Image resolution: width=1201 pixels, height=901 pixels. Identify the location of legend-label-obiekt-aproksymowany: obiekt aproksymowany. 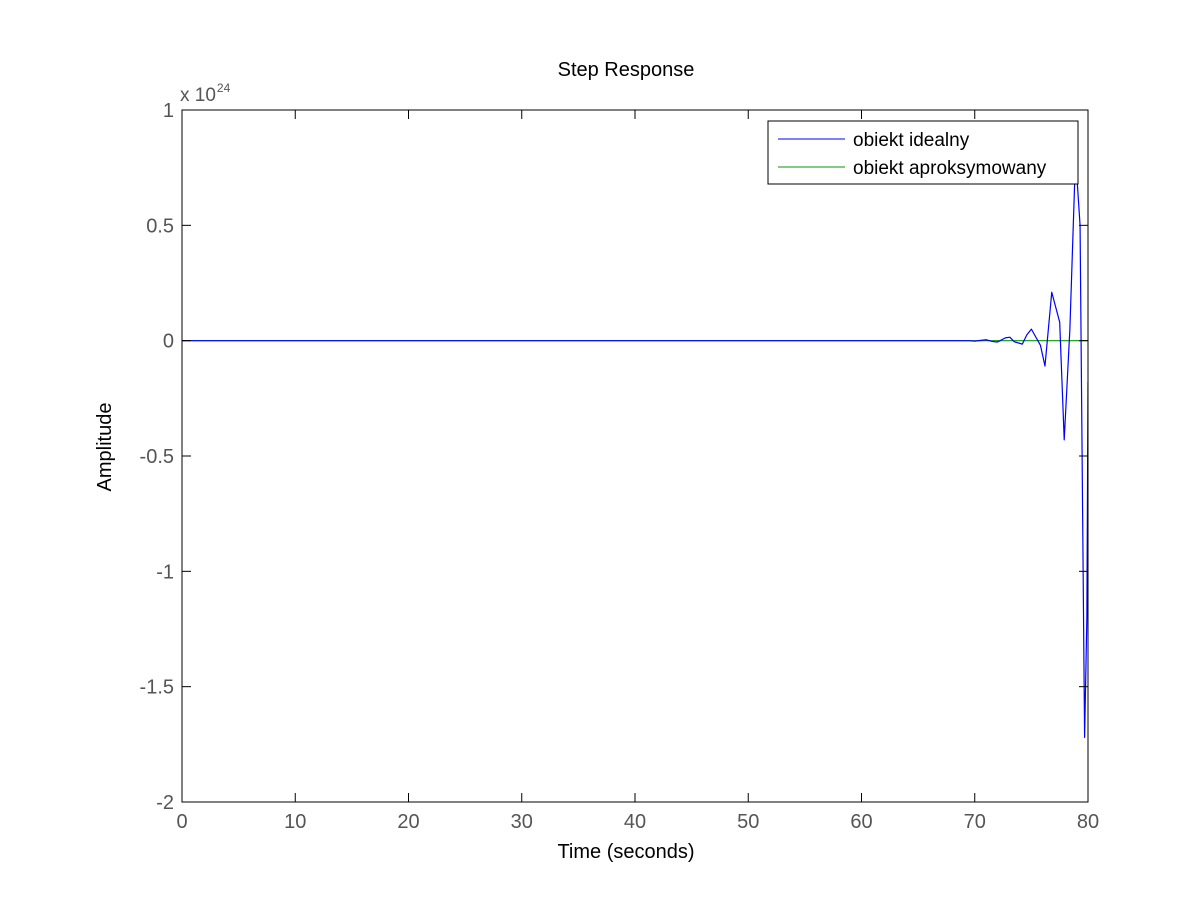
(950, 168).